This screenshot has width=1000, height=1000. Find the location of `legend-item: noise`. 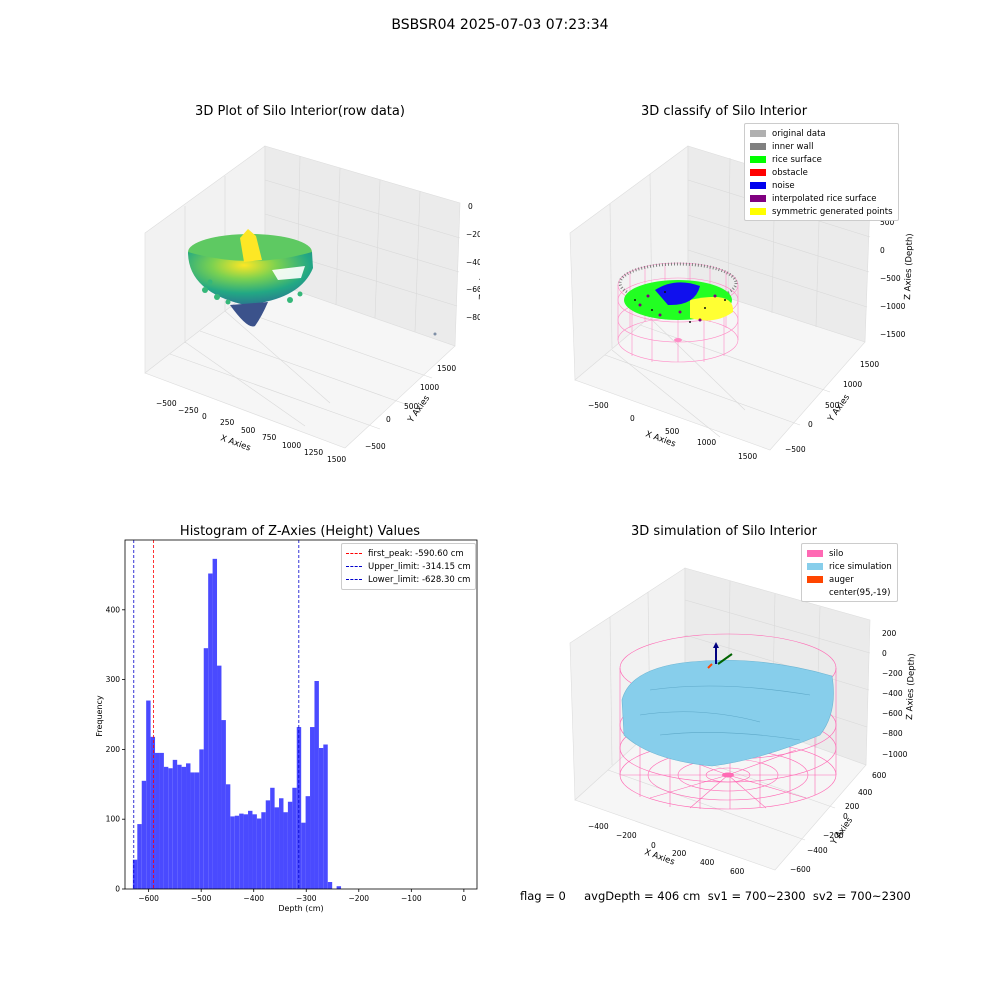

legend-item: noise is located at coordinates (821, 185).